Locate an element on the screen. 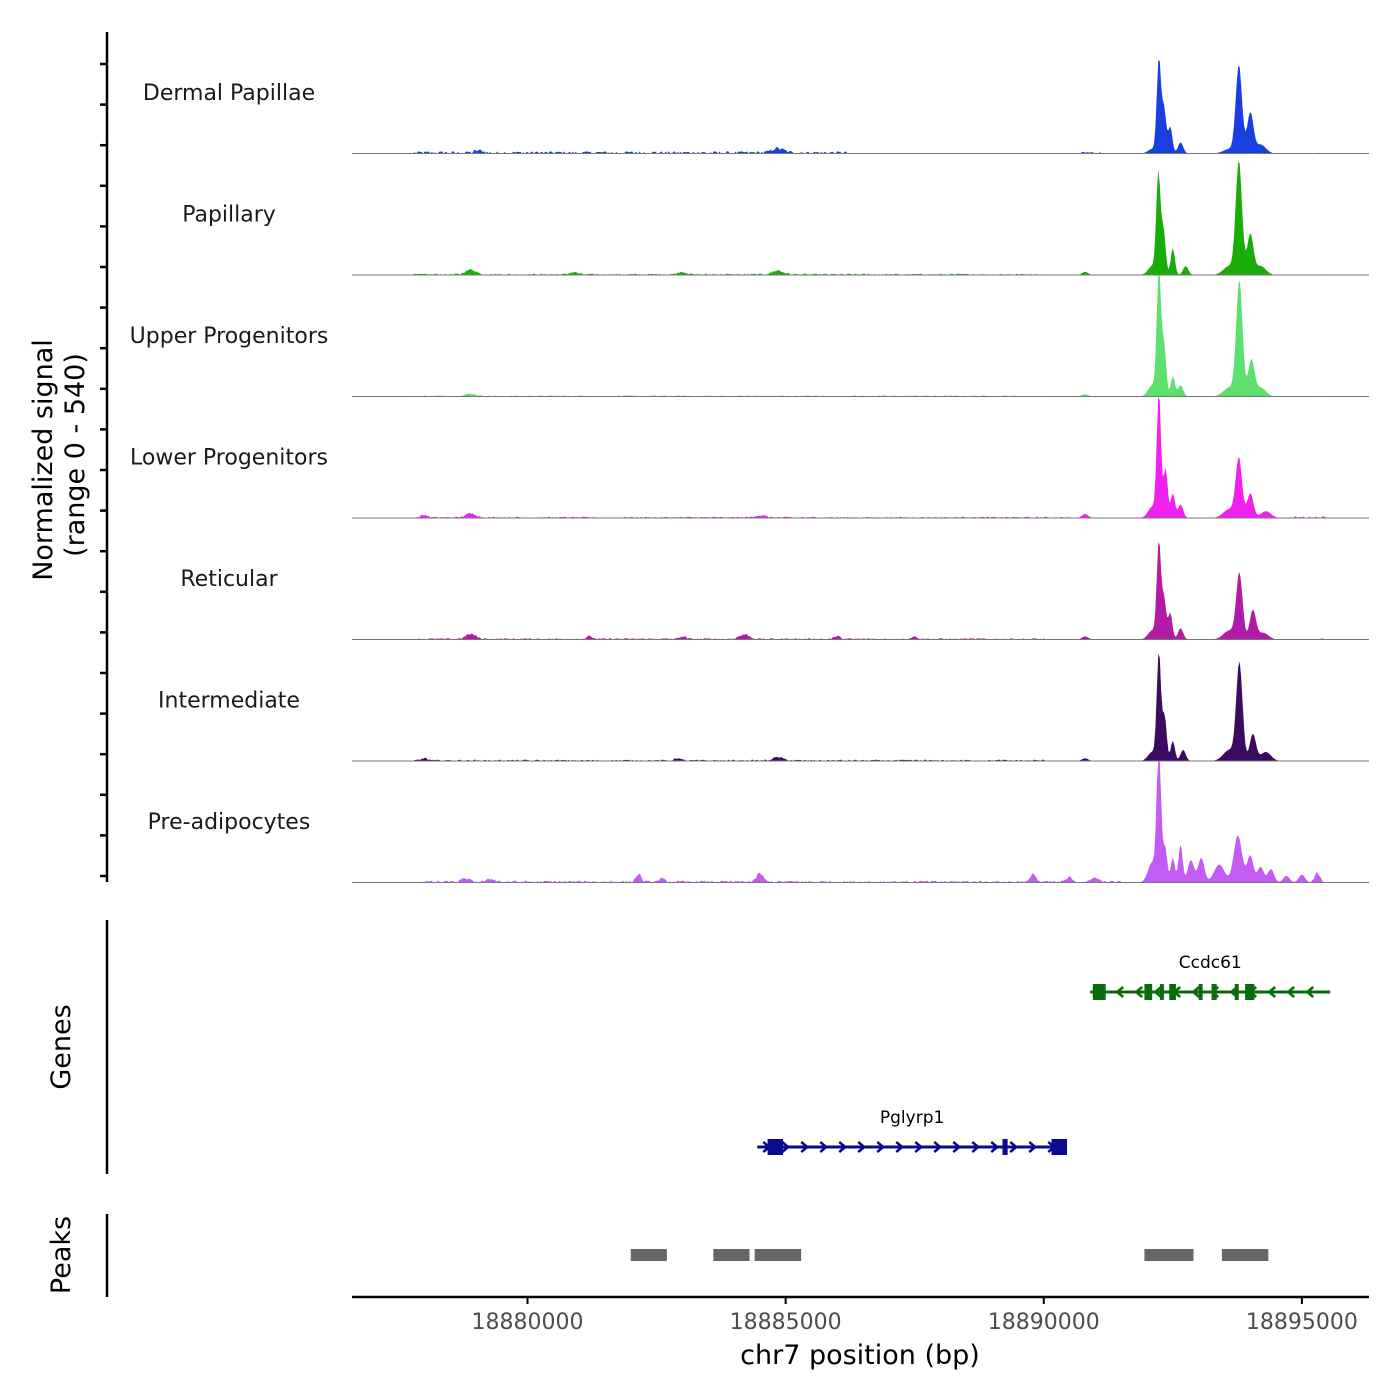 This screenshot has height=1400, width=1400. coverage-track: Lower Progenitors is located at coordinates (749, 457).